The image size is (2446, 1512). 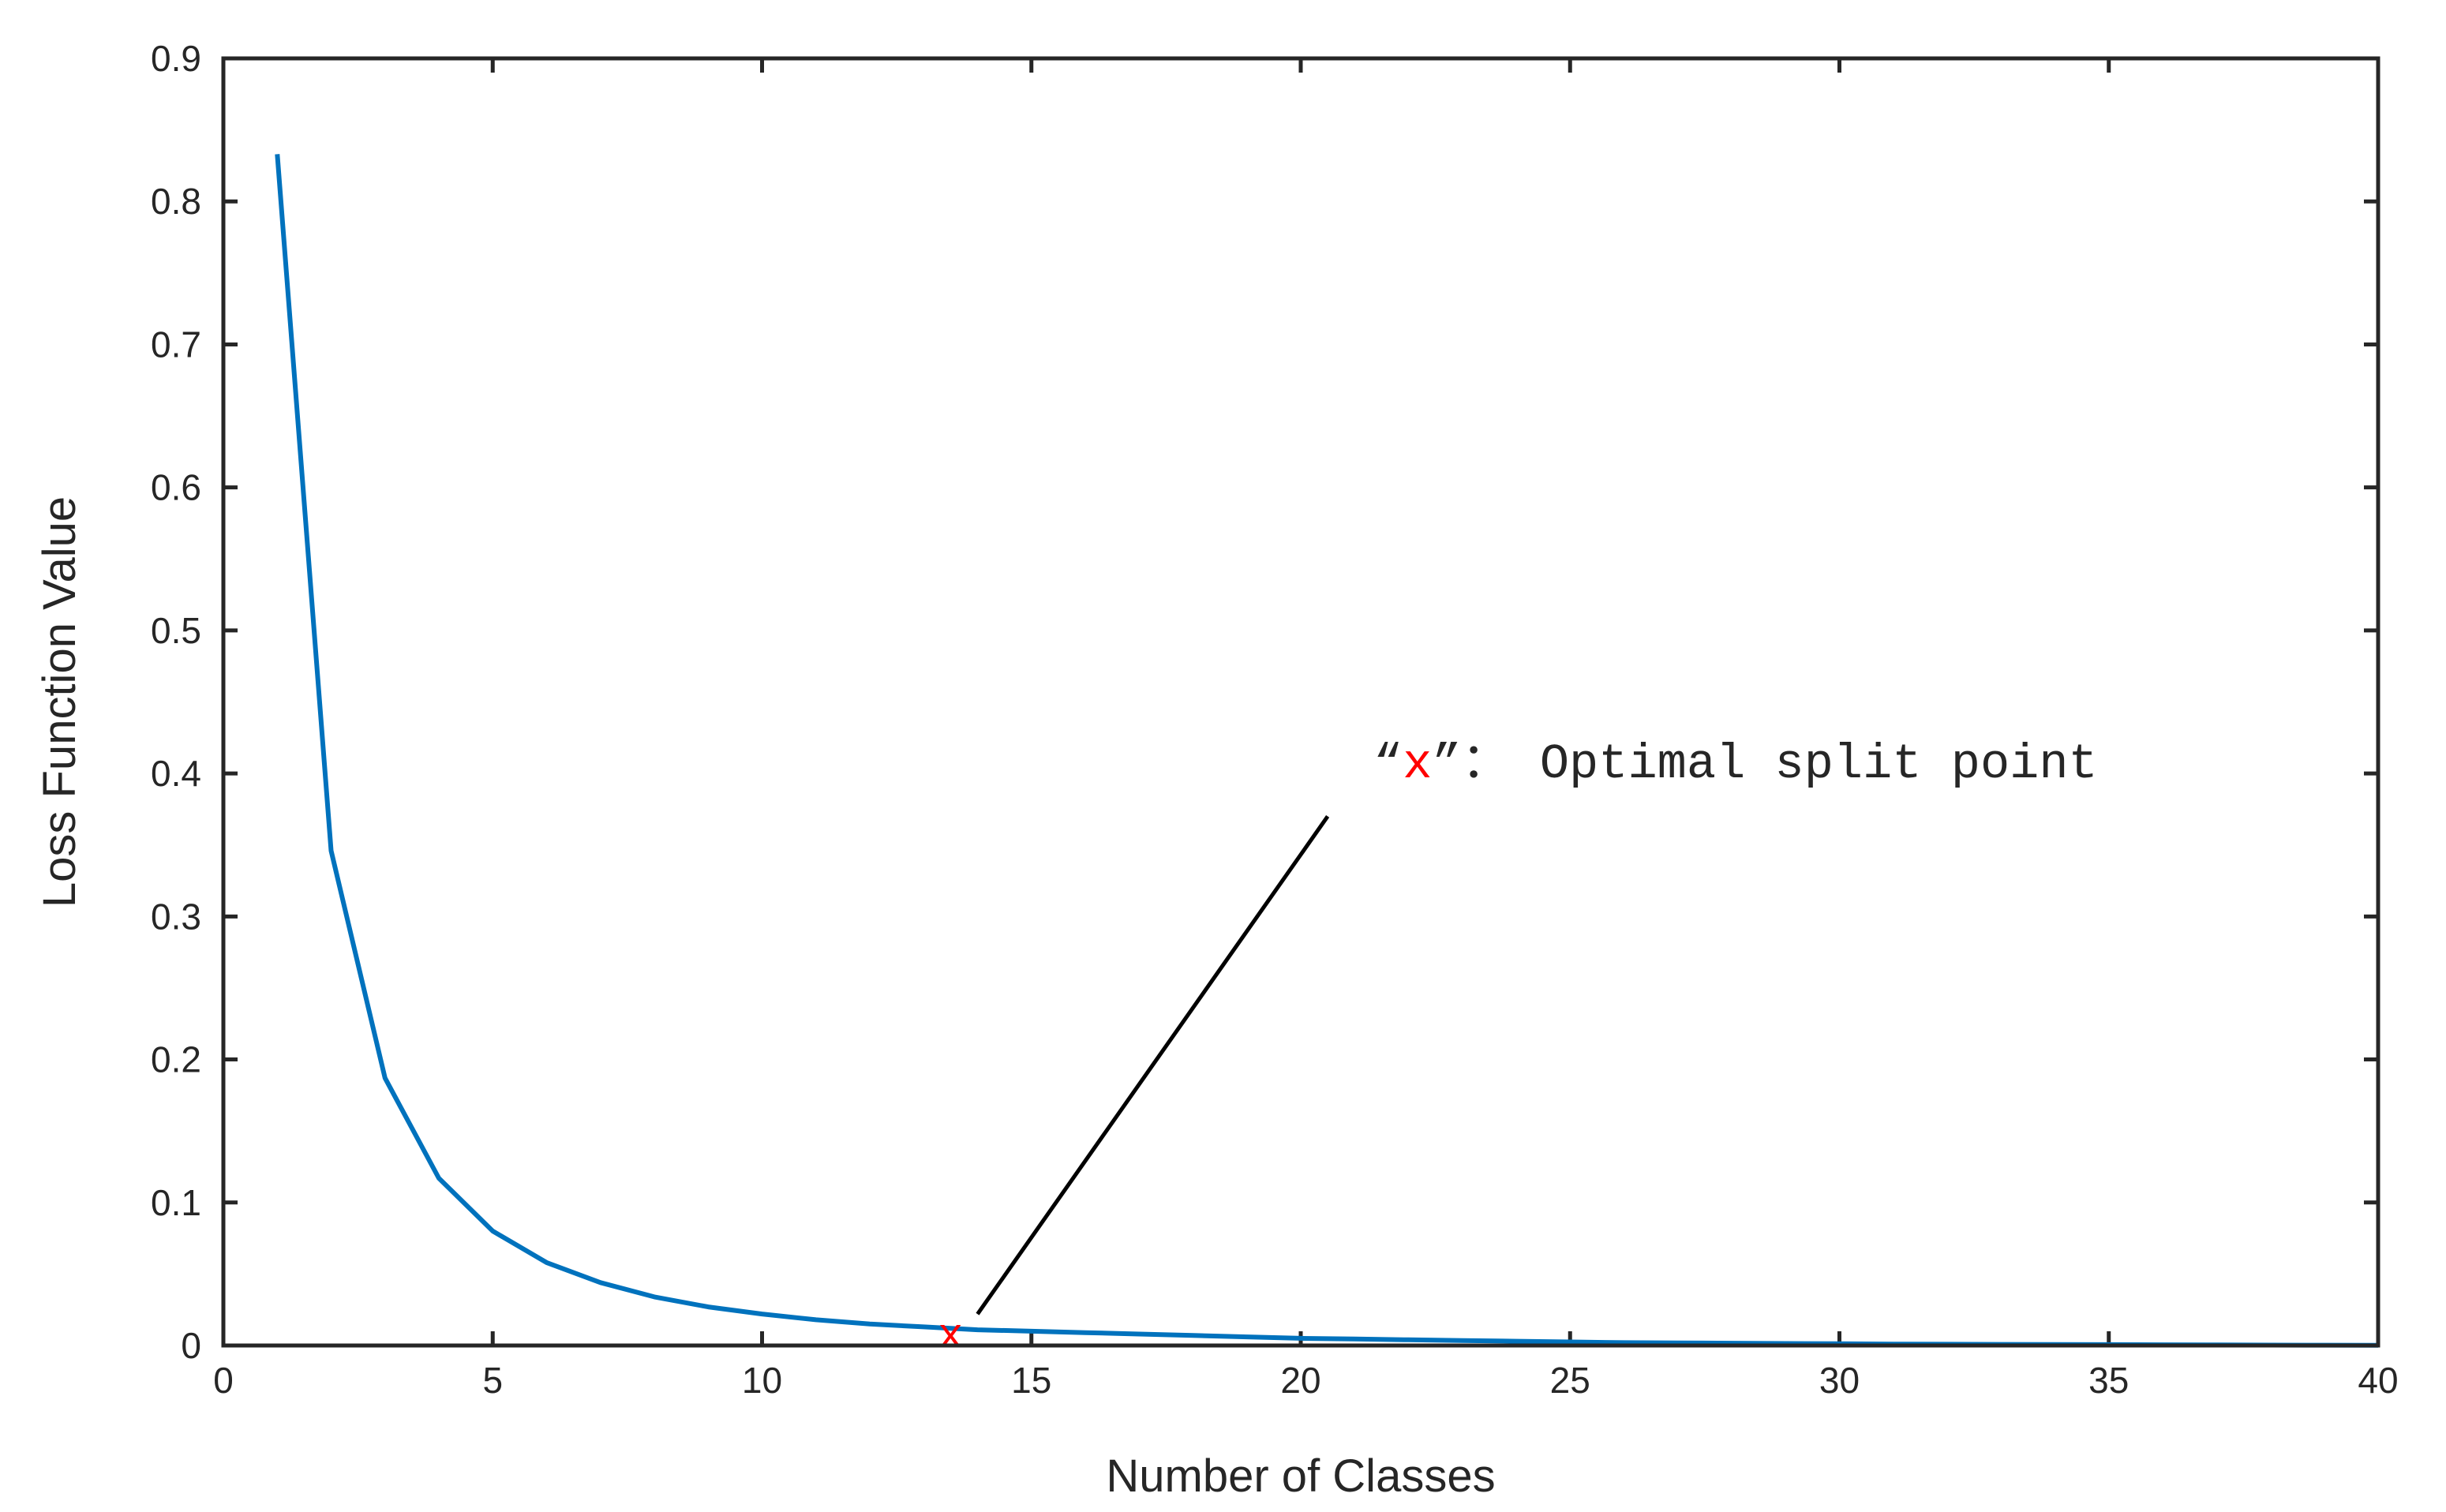 I want to click on y-tick-label: 0.5, so click(x=176, y=630).